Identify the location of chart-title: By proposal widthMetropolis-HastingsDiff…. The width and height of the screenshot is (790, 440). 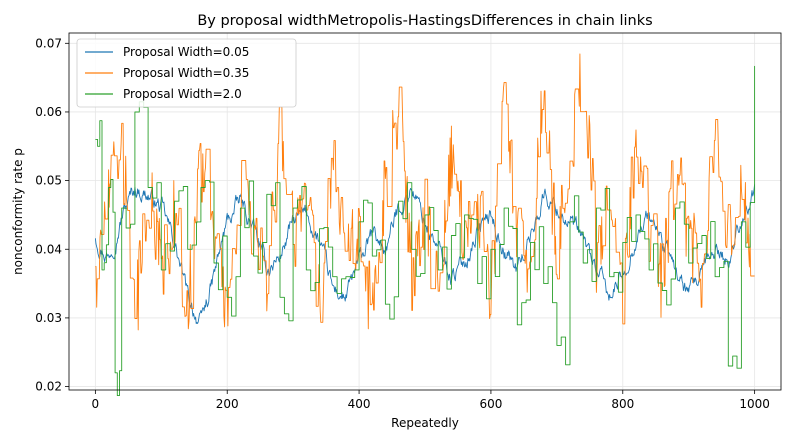
(424, 21).